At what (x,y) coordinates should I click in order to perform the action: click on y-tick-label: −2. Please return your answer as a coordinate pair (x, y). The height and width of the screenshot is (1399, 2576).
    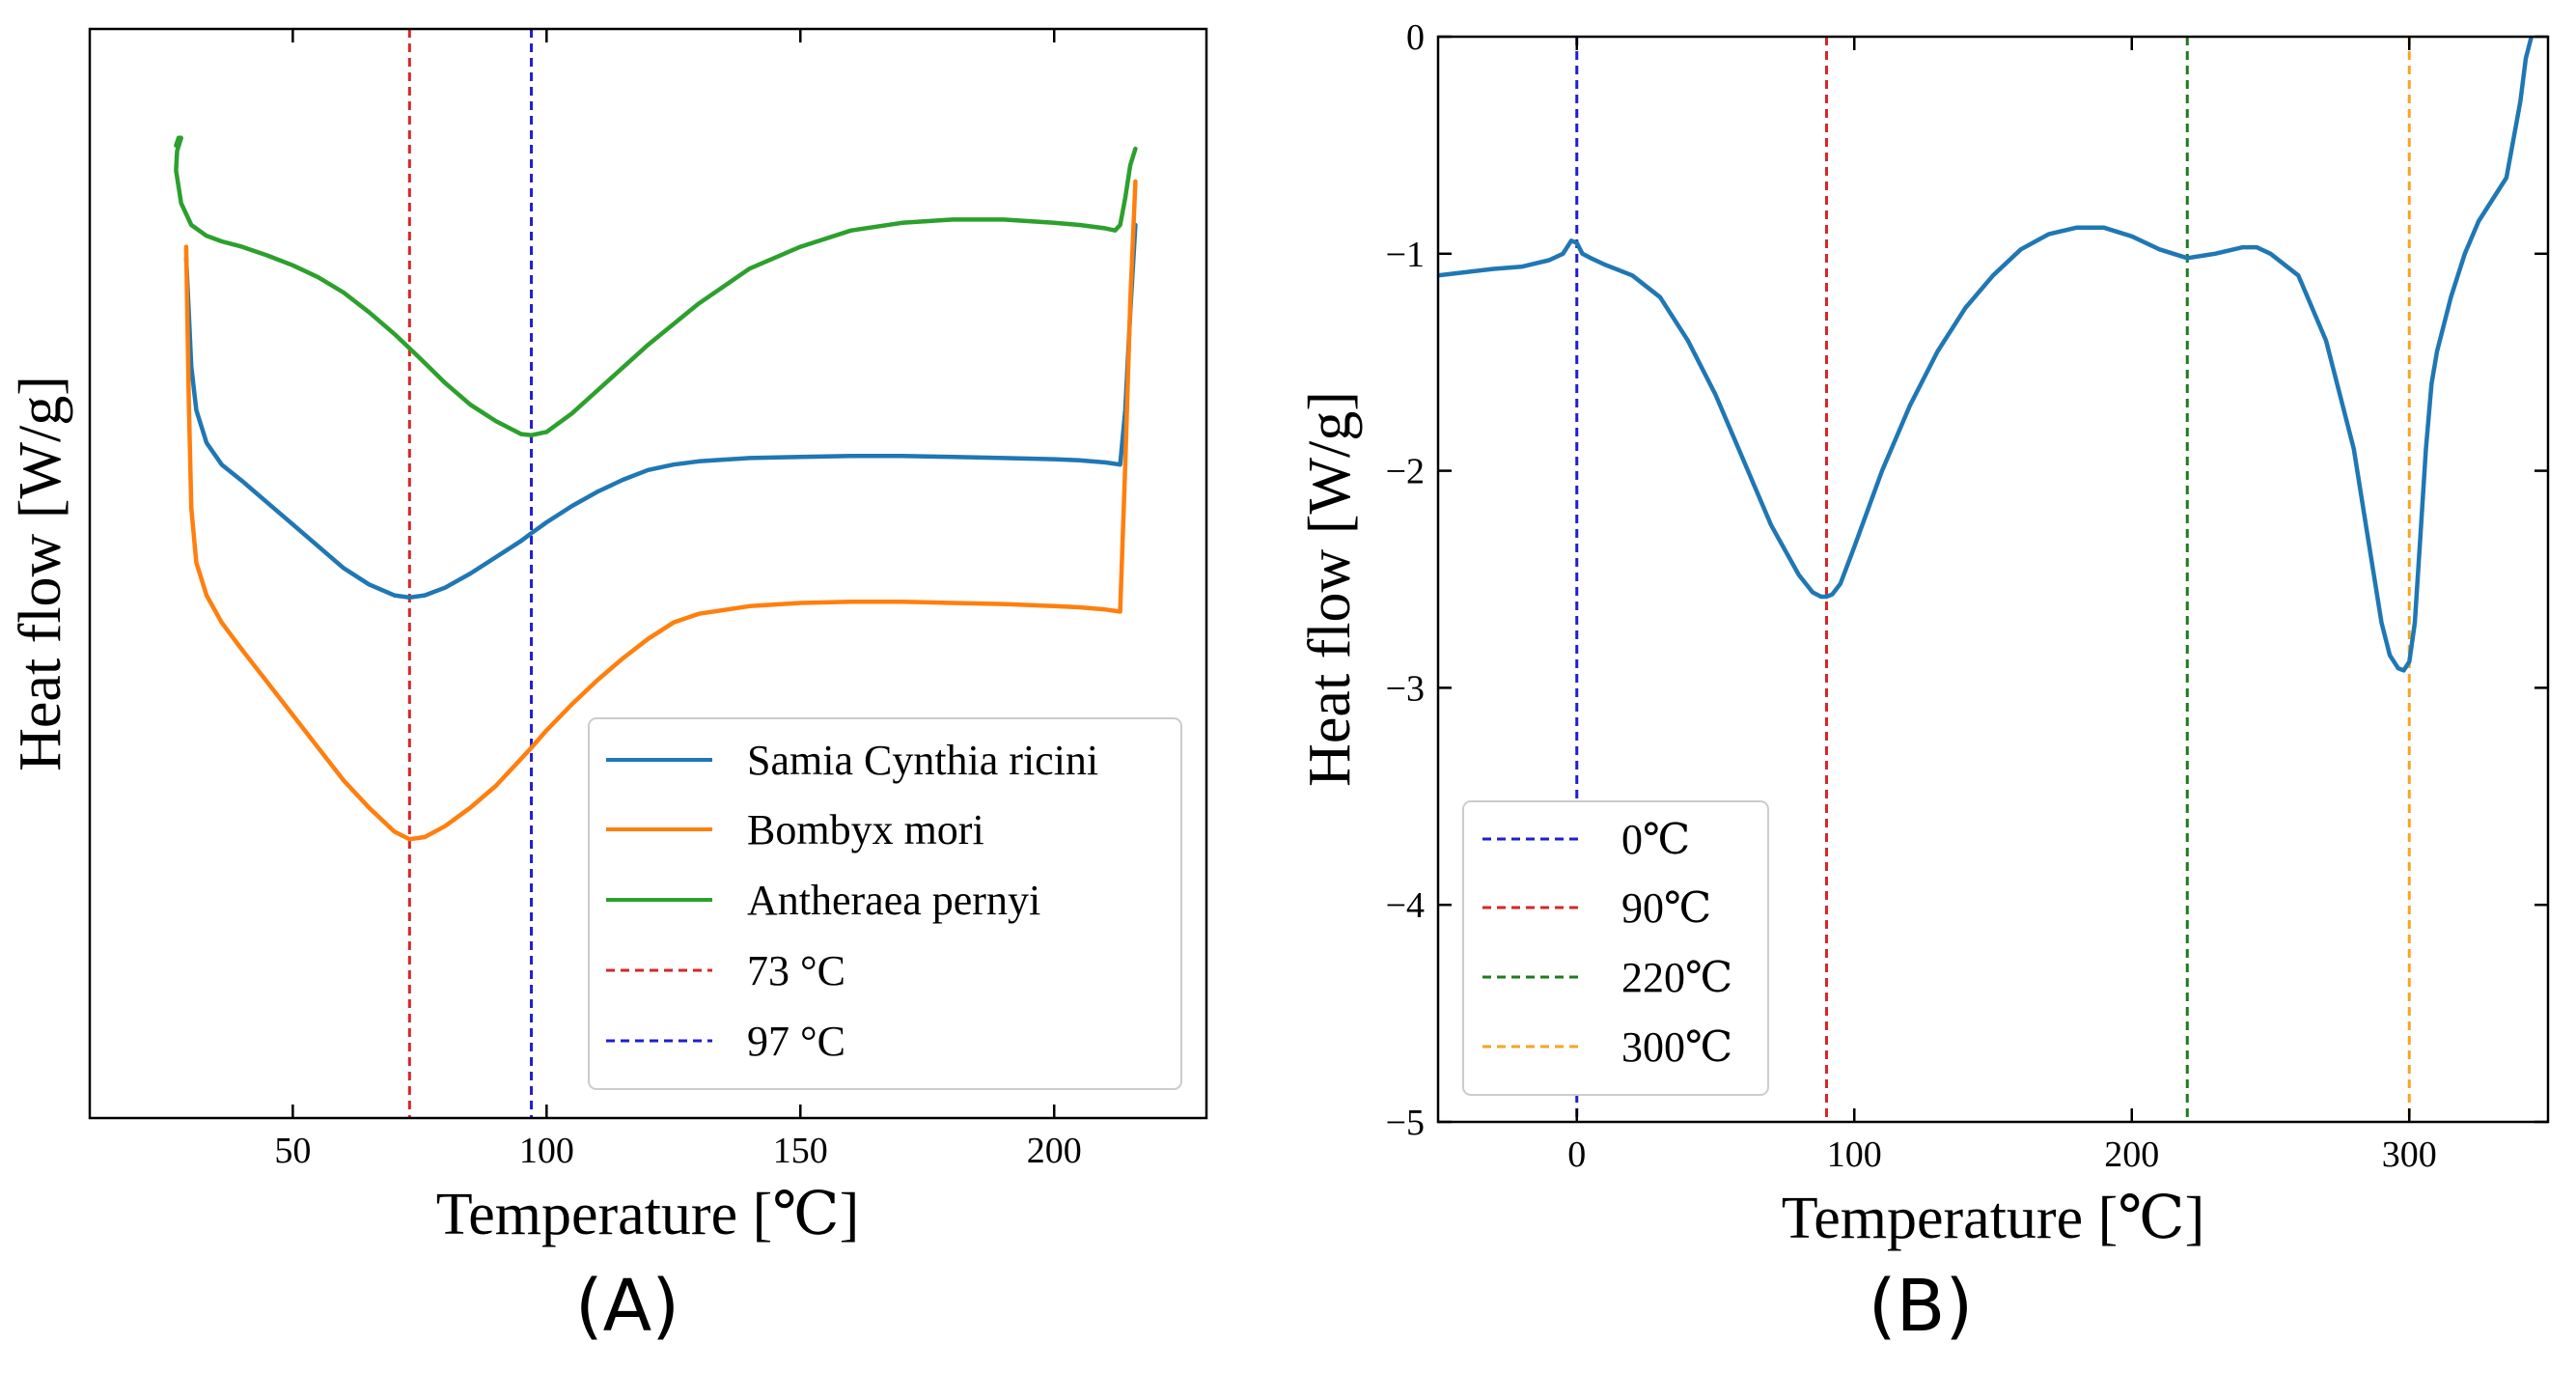
    Looking at the image, I should click on (1405, 472).